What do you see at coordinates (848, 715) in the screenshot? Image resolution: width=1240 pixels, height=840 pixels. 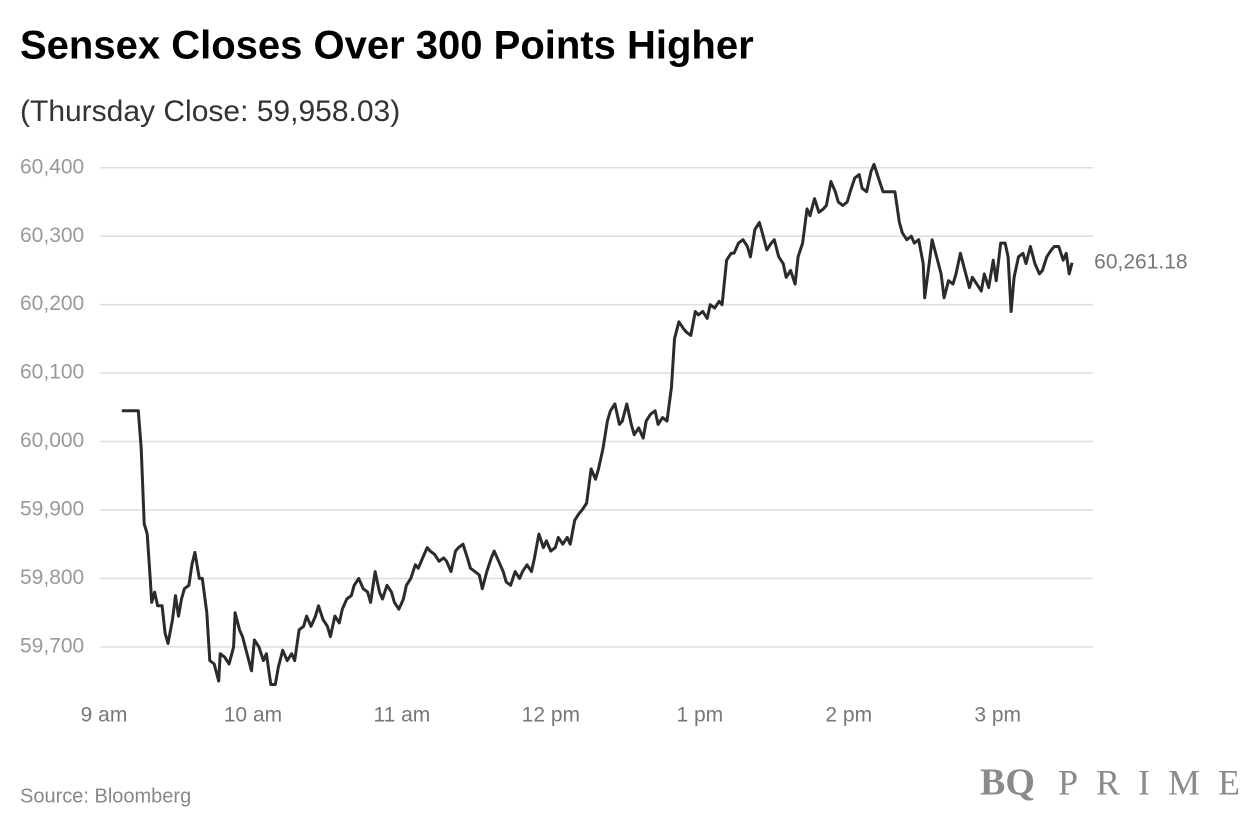 I see `x-tick-label: 2 pm` at bounding box center [848, 715].